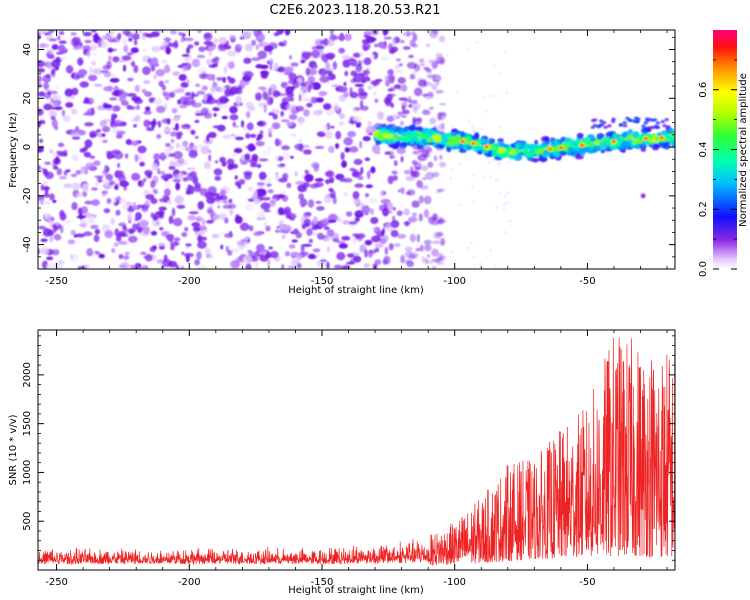 The image size is (750, 600). I want to click on y-tick-label: 40, so click(27, 49).